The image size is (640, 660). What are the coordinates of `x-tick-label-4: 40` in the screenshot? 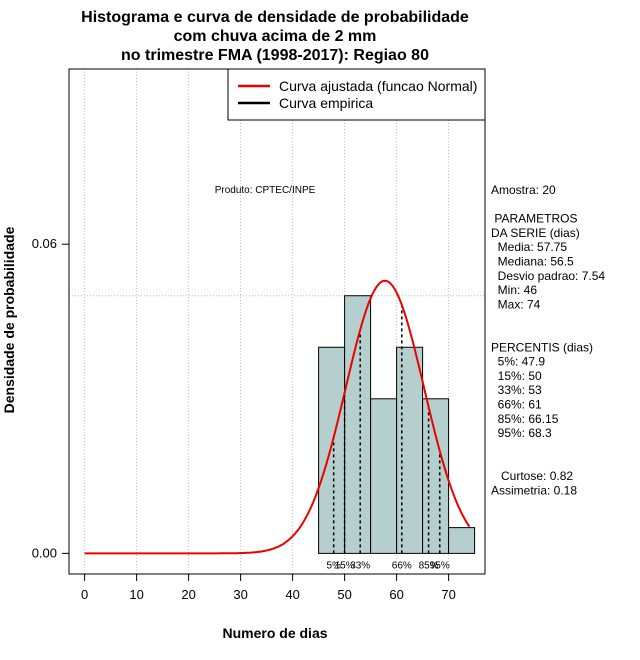 It's located at (292, 594).